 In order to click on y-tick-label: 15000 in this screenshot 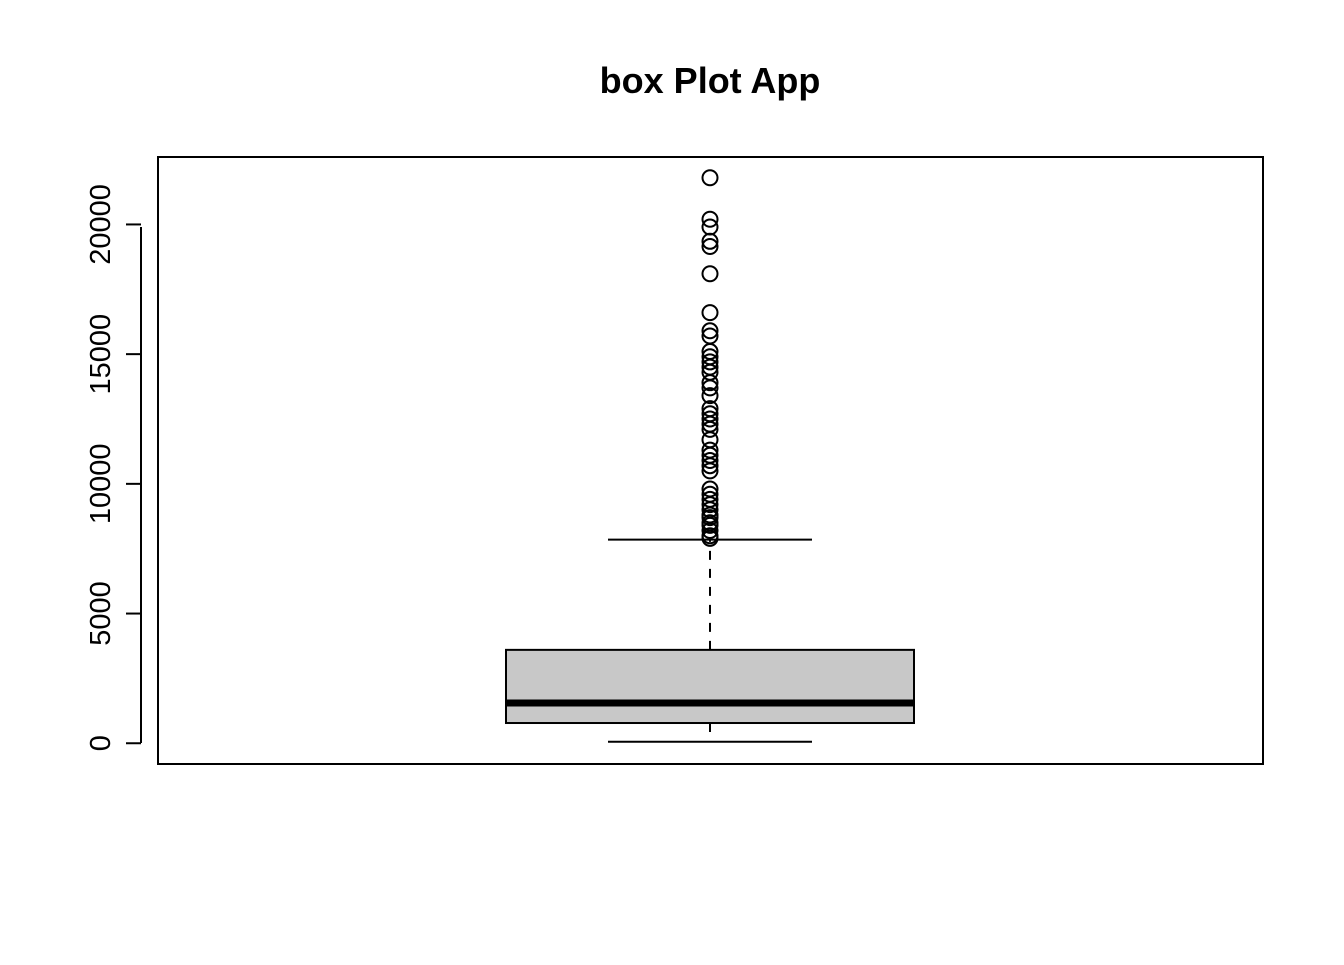, I will do `click(101, 354)`.